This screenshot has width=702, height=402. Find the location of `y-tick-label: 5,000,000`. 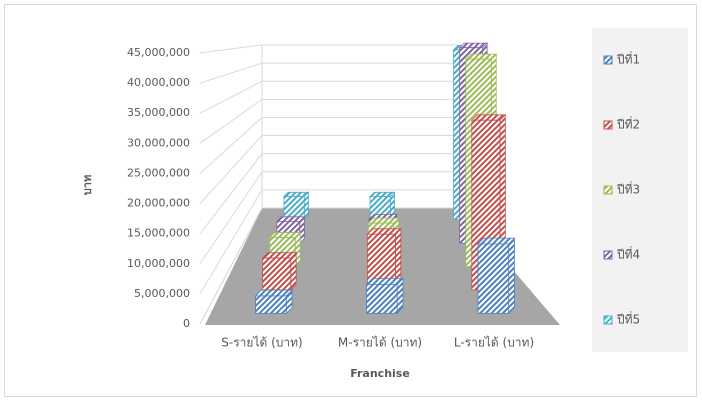

y-tick-label: 5,000,000 is located at coordinates (162, 293).